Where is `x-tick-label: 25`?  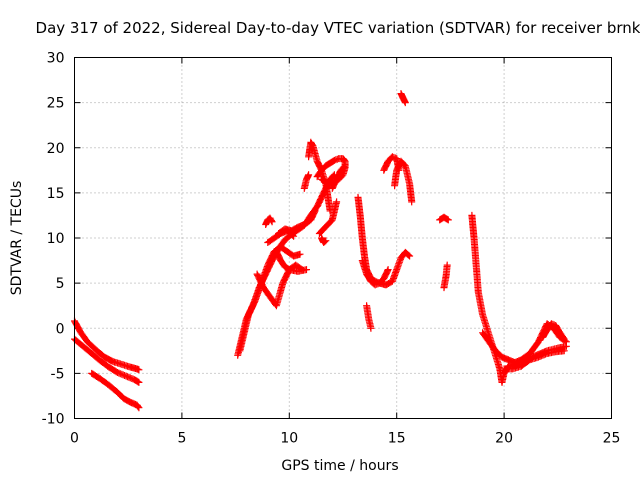 x-tick-label: 25 is located at coordinates (612, 439).